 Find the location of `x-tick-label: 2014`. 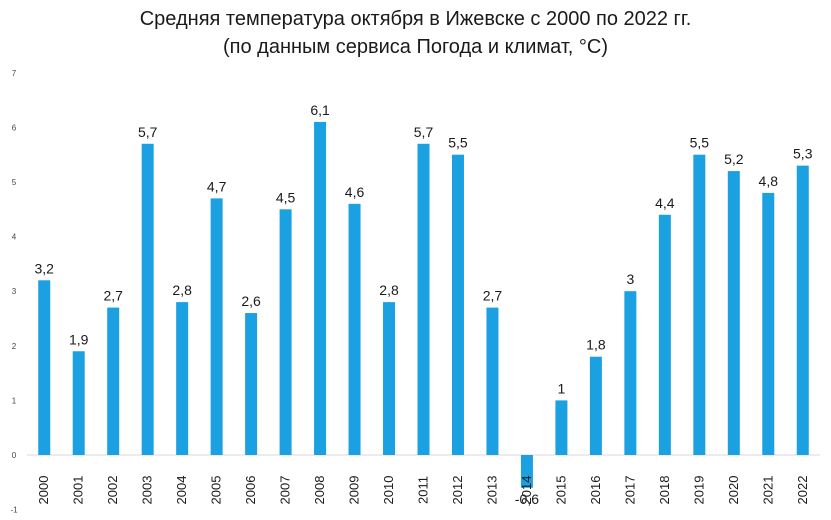

x-tick-label: 2014 is located at coordinates (526, 490).